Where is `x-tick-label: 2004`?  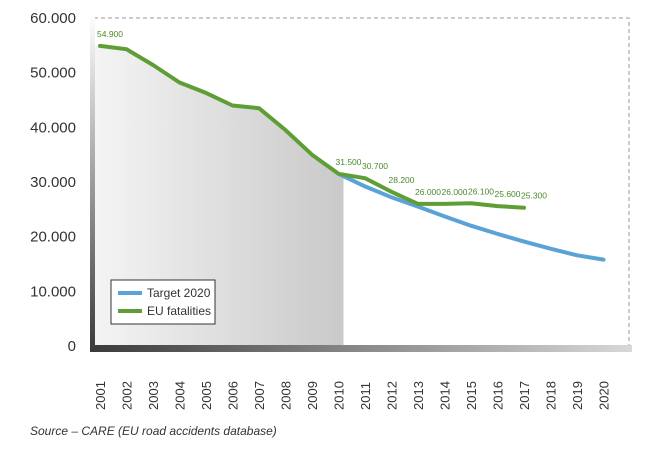 x-tick-label: 2004 is located at coordinates (180, 395).